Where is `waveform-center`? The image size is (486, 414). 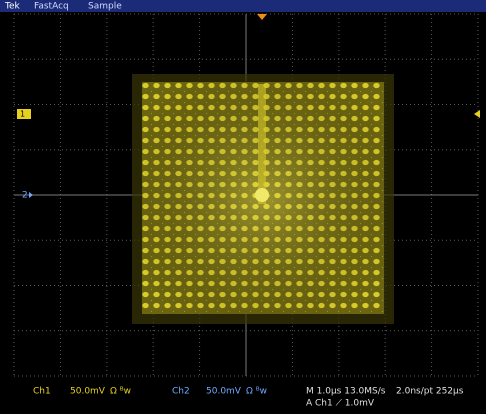 waveform-center is located at coordinates (262, 195).